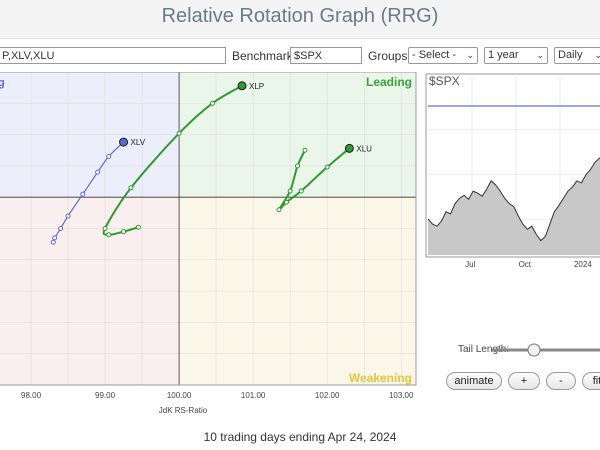  I want to click on tail-head-xlv, so click(124, 142).